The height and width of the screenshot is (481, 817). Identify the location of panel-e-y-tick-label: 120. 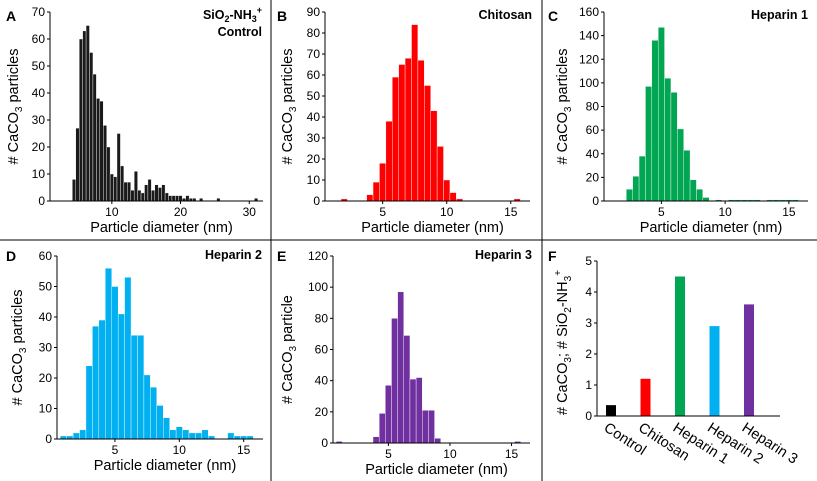
(318, 256).